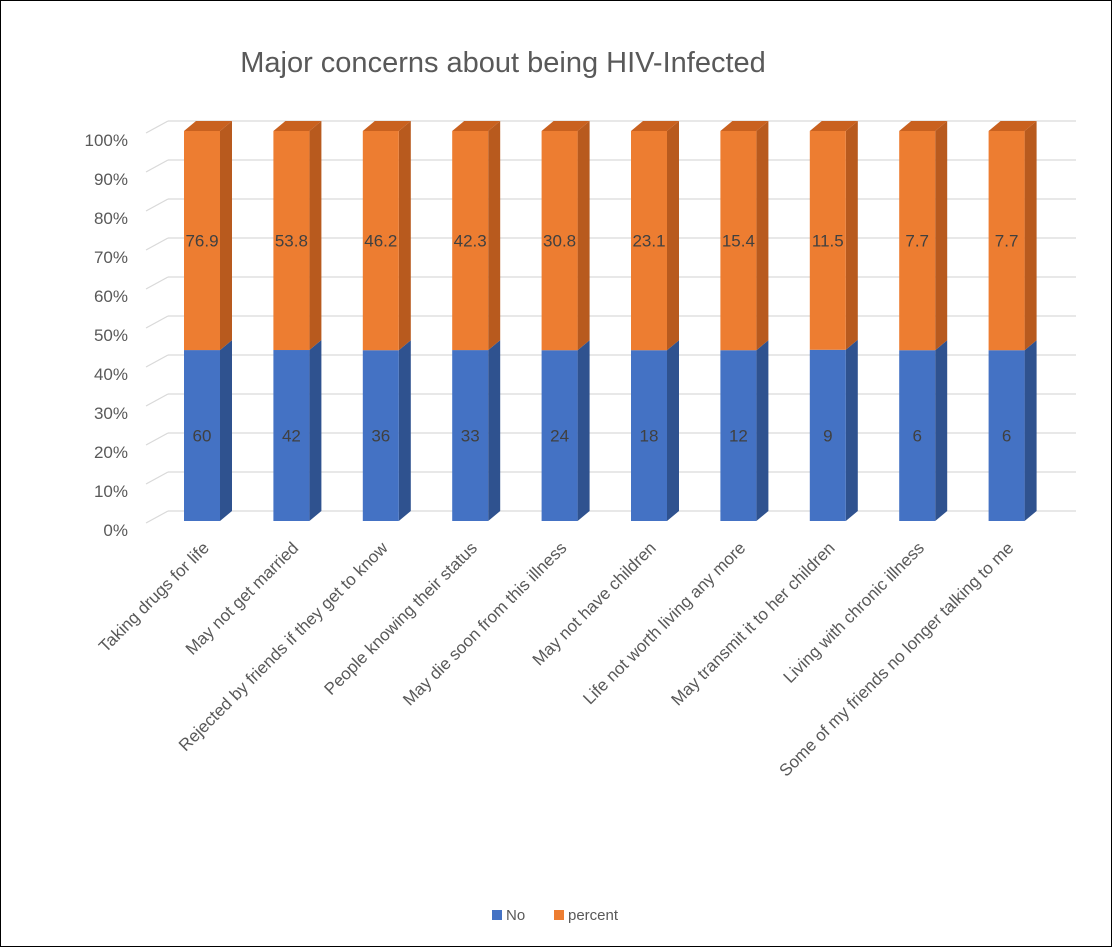 The height and width of the screenshot is (948, 1112). I want to click on data-label: 60, so click(202, 436).